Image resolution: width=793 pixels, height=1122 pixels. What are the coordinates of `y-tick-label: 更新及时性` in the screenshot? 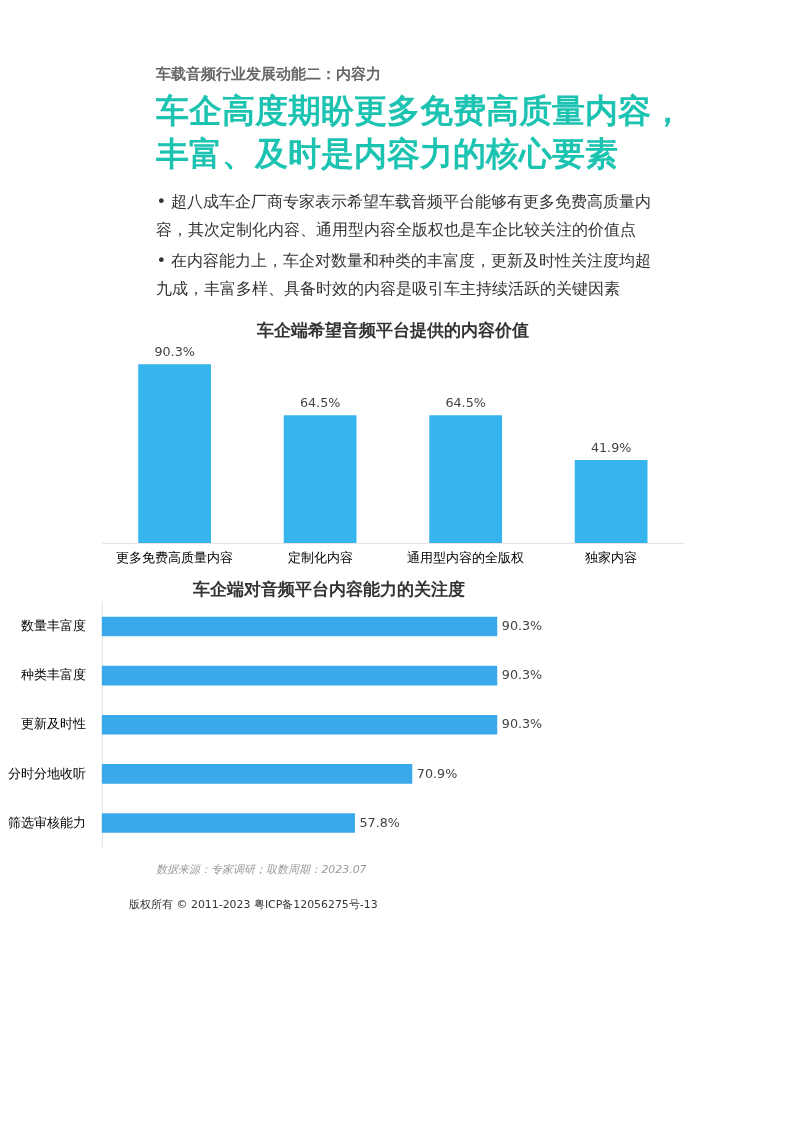 It's located at (53, 724).